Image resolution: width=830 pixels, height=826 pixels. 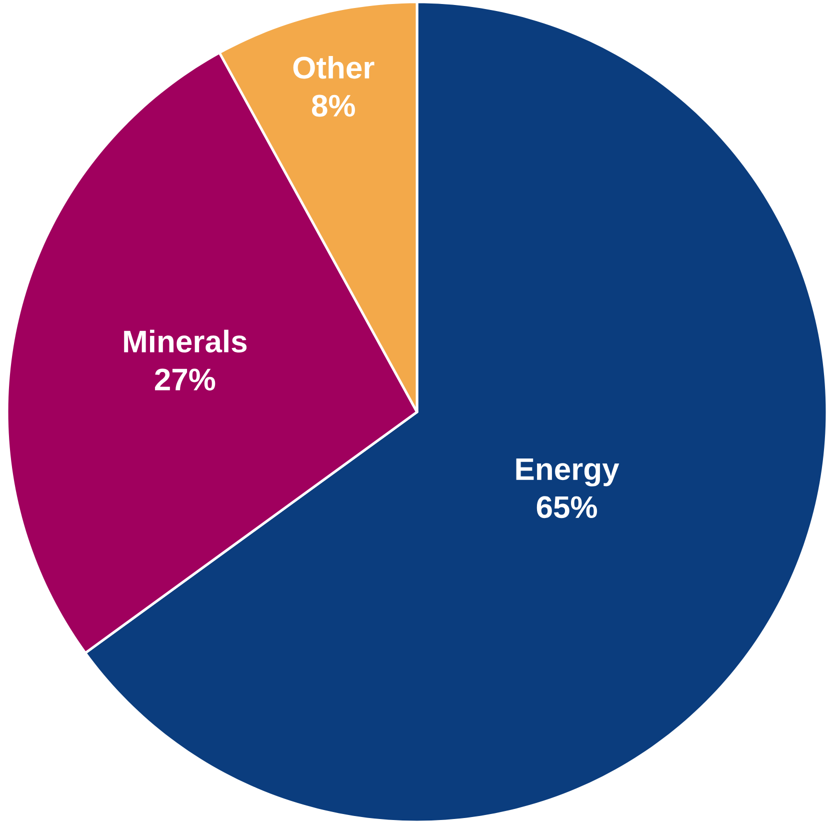 What do you see at coordinates (333, 67) in the screenshot?
I see `slice-label: Other` at bounding box center [333, 67].